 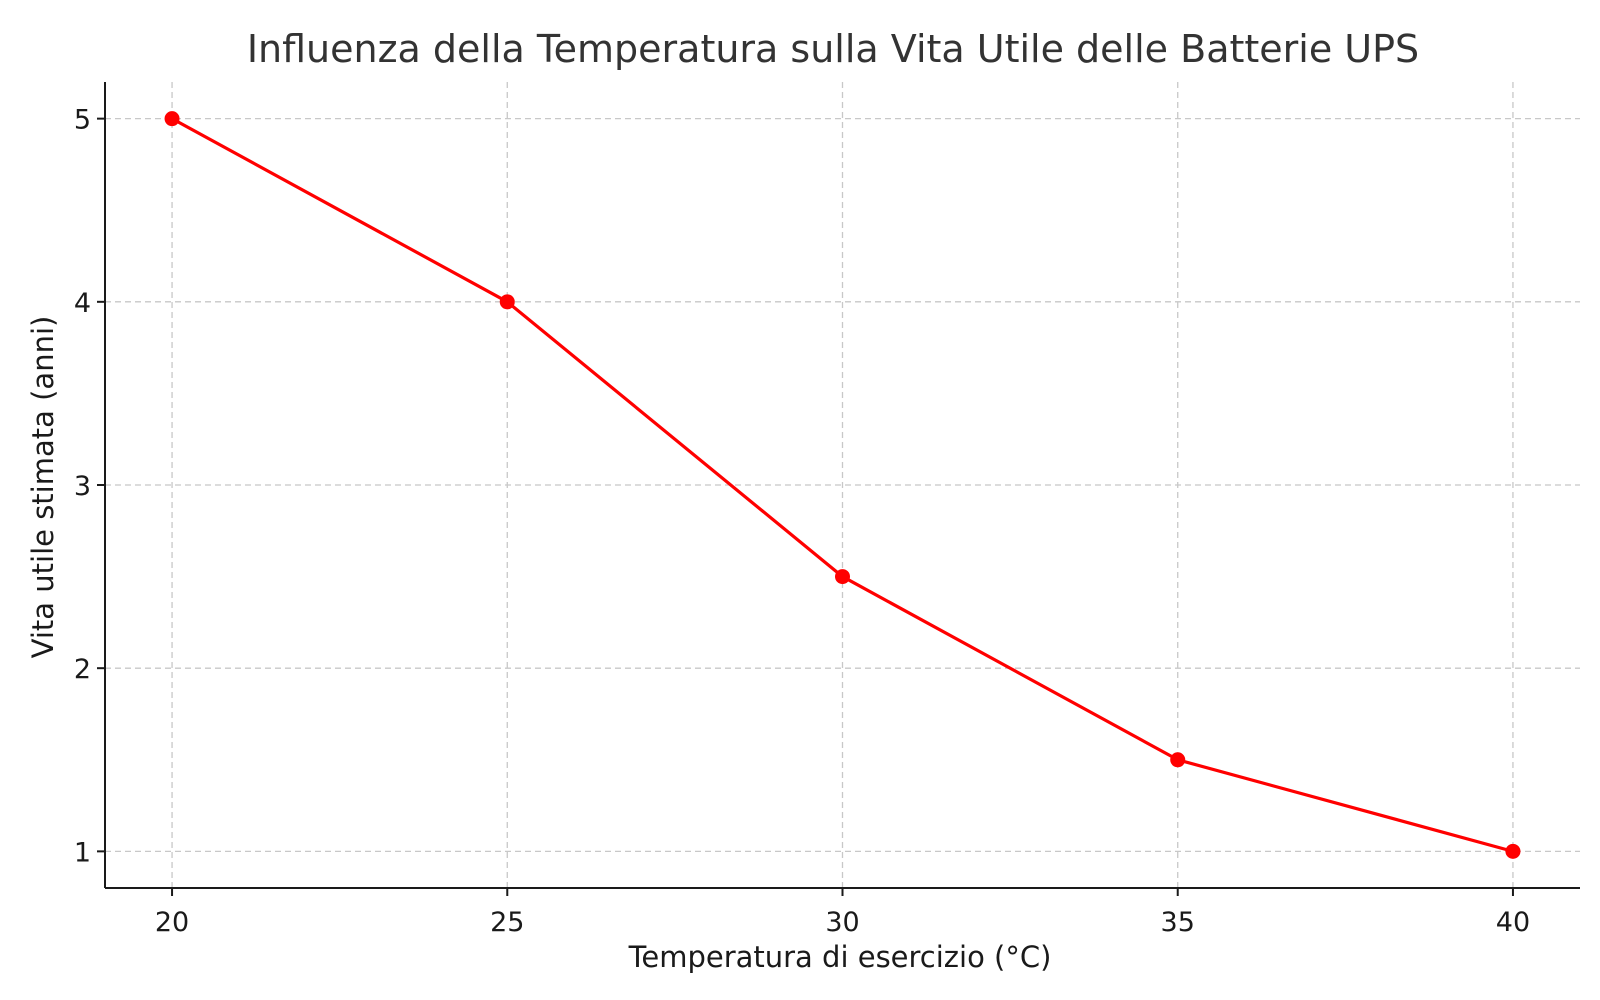 I want to click on x-tick-label-1: 25, so click(x=507, y=922).